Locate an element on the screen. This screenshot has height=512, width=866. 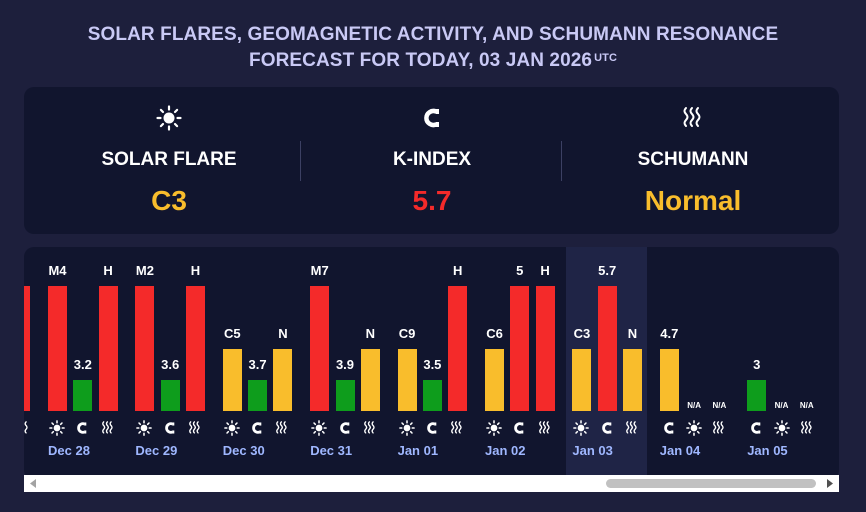
bar-label: 3 is located at coordinates (757, 364).